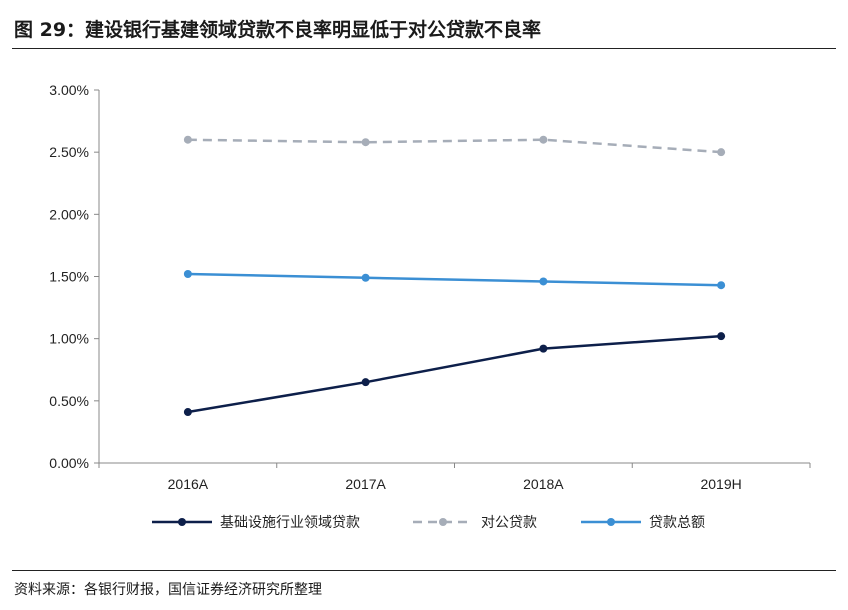  What do you see at coordinates (69, 277) in the screenshot?
I see `y-tick-label: 1.50%` at bounding box center [69, 277].